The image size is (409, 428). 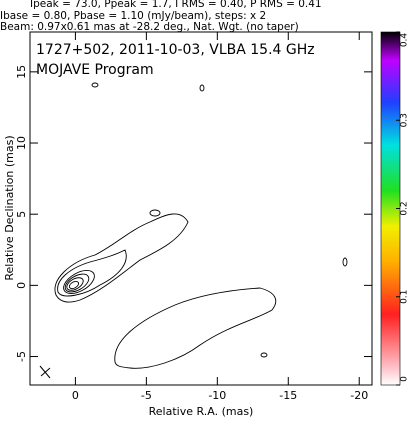 I want to click on chart-subtitle: MOJAVE Program, so click(x=95, y=70).